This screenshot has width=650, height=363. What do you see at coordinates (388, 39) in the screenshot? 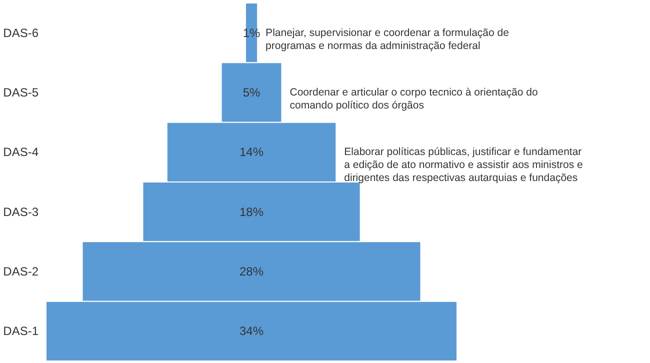
I see `text: Planejar, supervisionar e coordenar a formulação de programas e normas da administração federal` at bounding box center [388, 39].